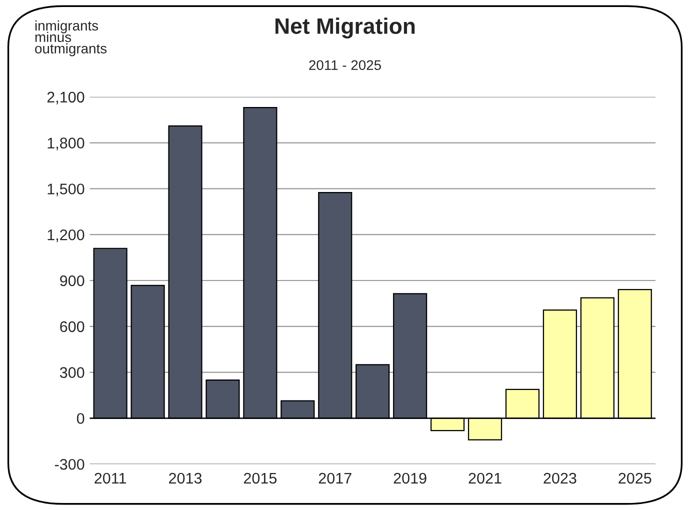 The width and height of the screenshot is (690, 510). What do you see at coordinates (410, 478) in the screenshot?
I see `x-tick-label: 2019` at bounding box center [410, 478].